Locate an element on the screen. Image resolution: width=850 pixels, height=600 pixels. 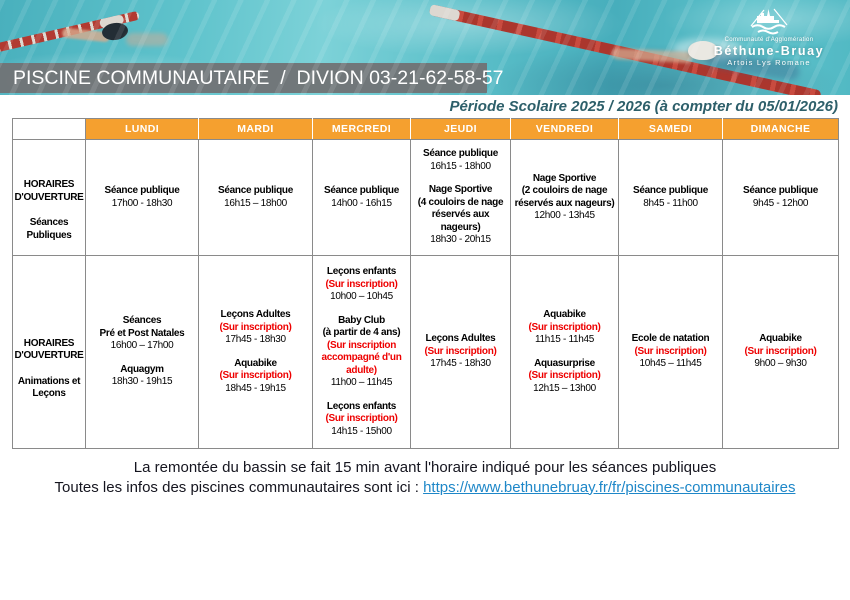
day-header: JEUDI is located at coordinates (460, 129).